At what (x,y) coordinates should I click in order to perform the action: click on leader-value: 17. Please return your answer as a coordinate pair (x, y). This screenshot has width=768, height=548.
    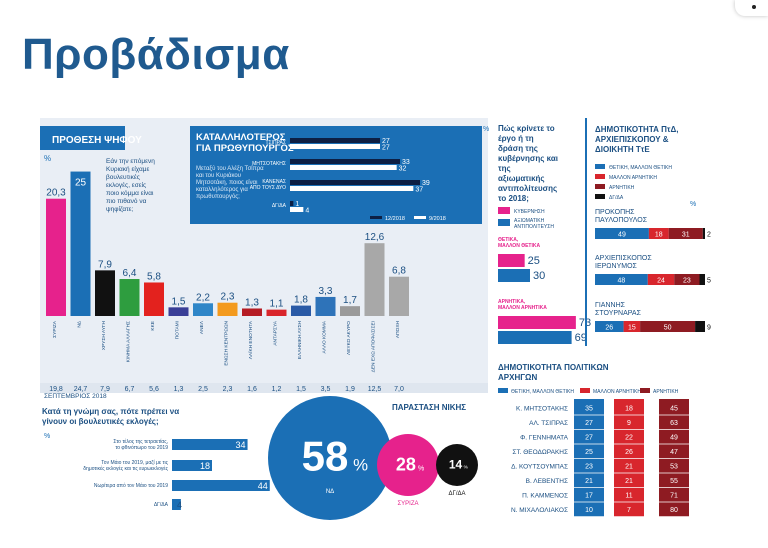
    Looking at the image, I should click on (589, 496).